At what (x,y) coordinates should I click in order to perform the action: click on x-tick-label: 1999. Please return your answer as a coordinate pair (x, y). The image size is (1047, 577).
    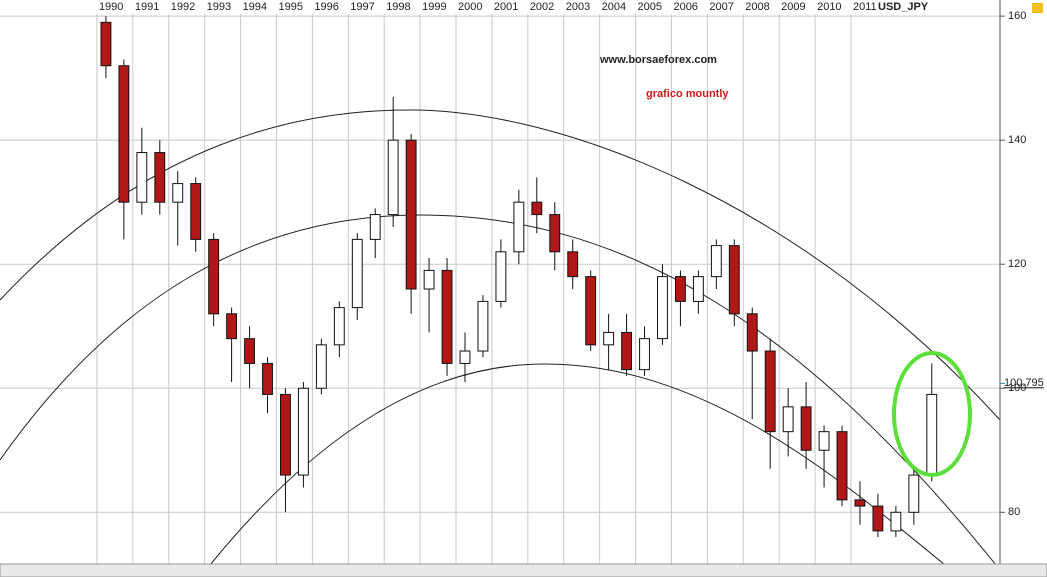
    Looking at the image, I should click on (434, 7).